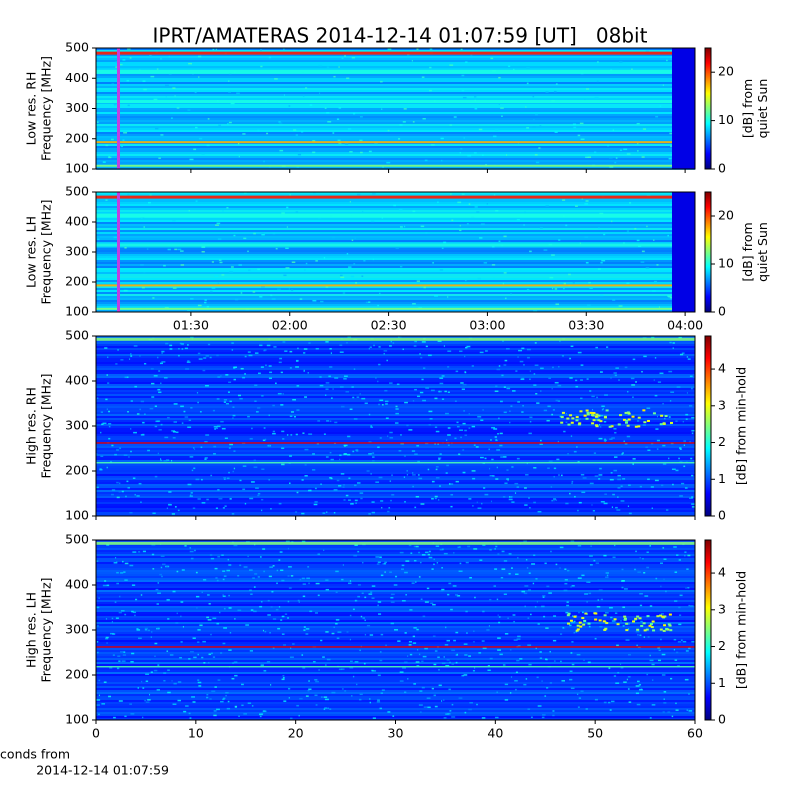 This screenshot has width=800, height=800. I want to click on colorbar-tick-label: 2, so click(722, 441).